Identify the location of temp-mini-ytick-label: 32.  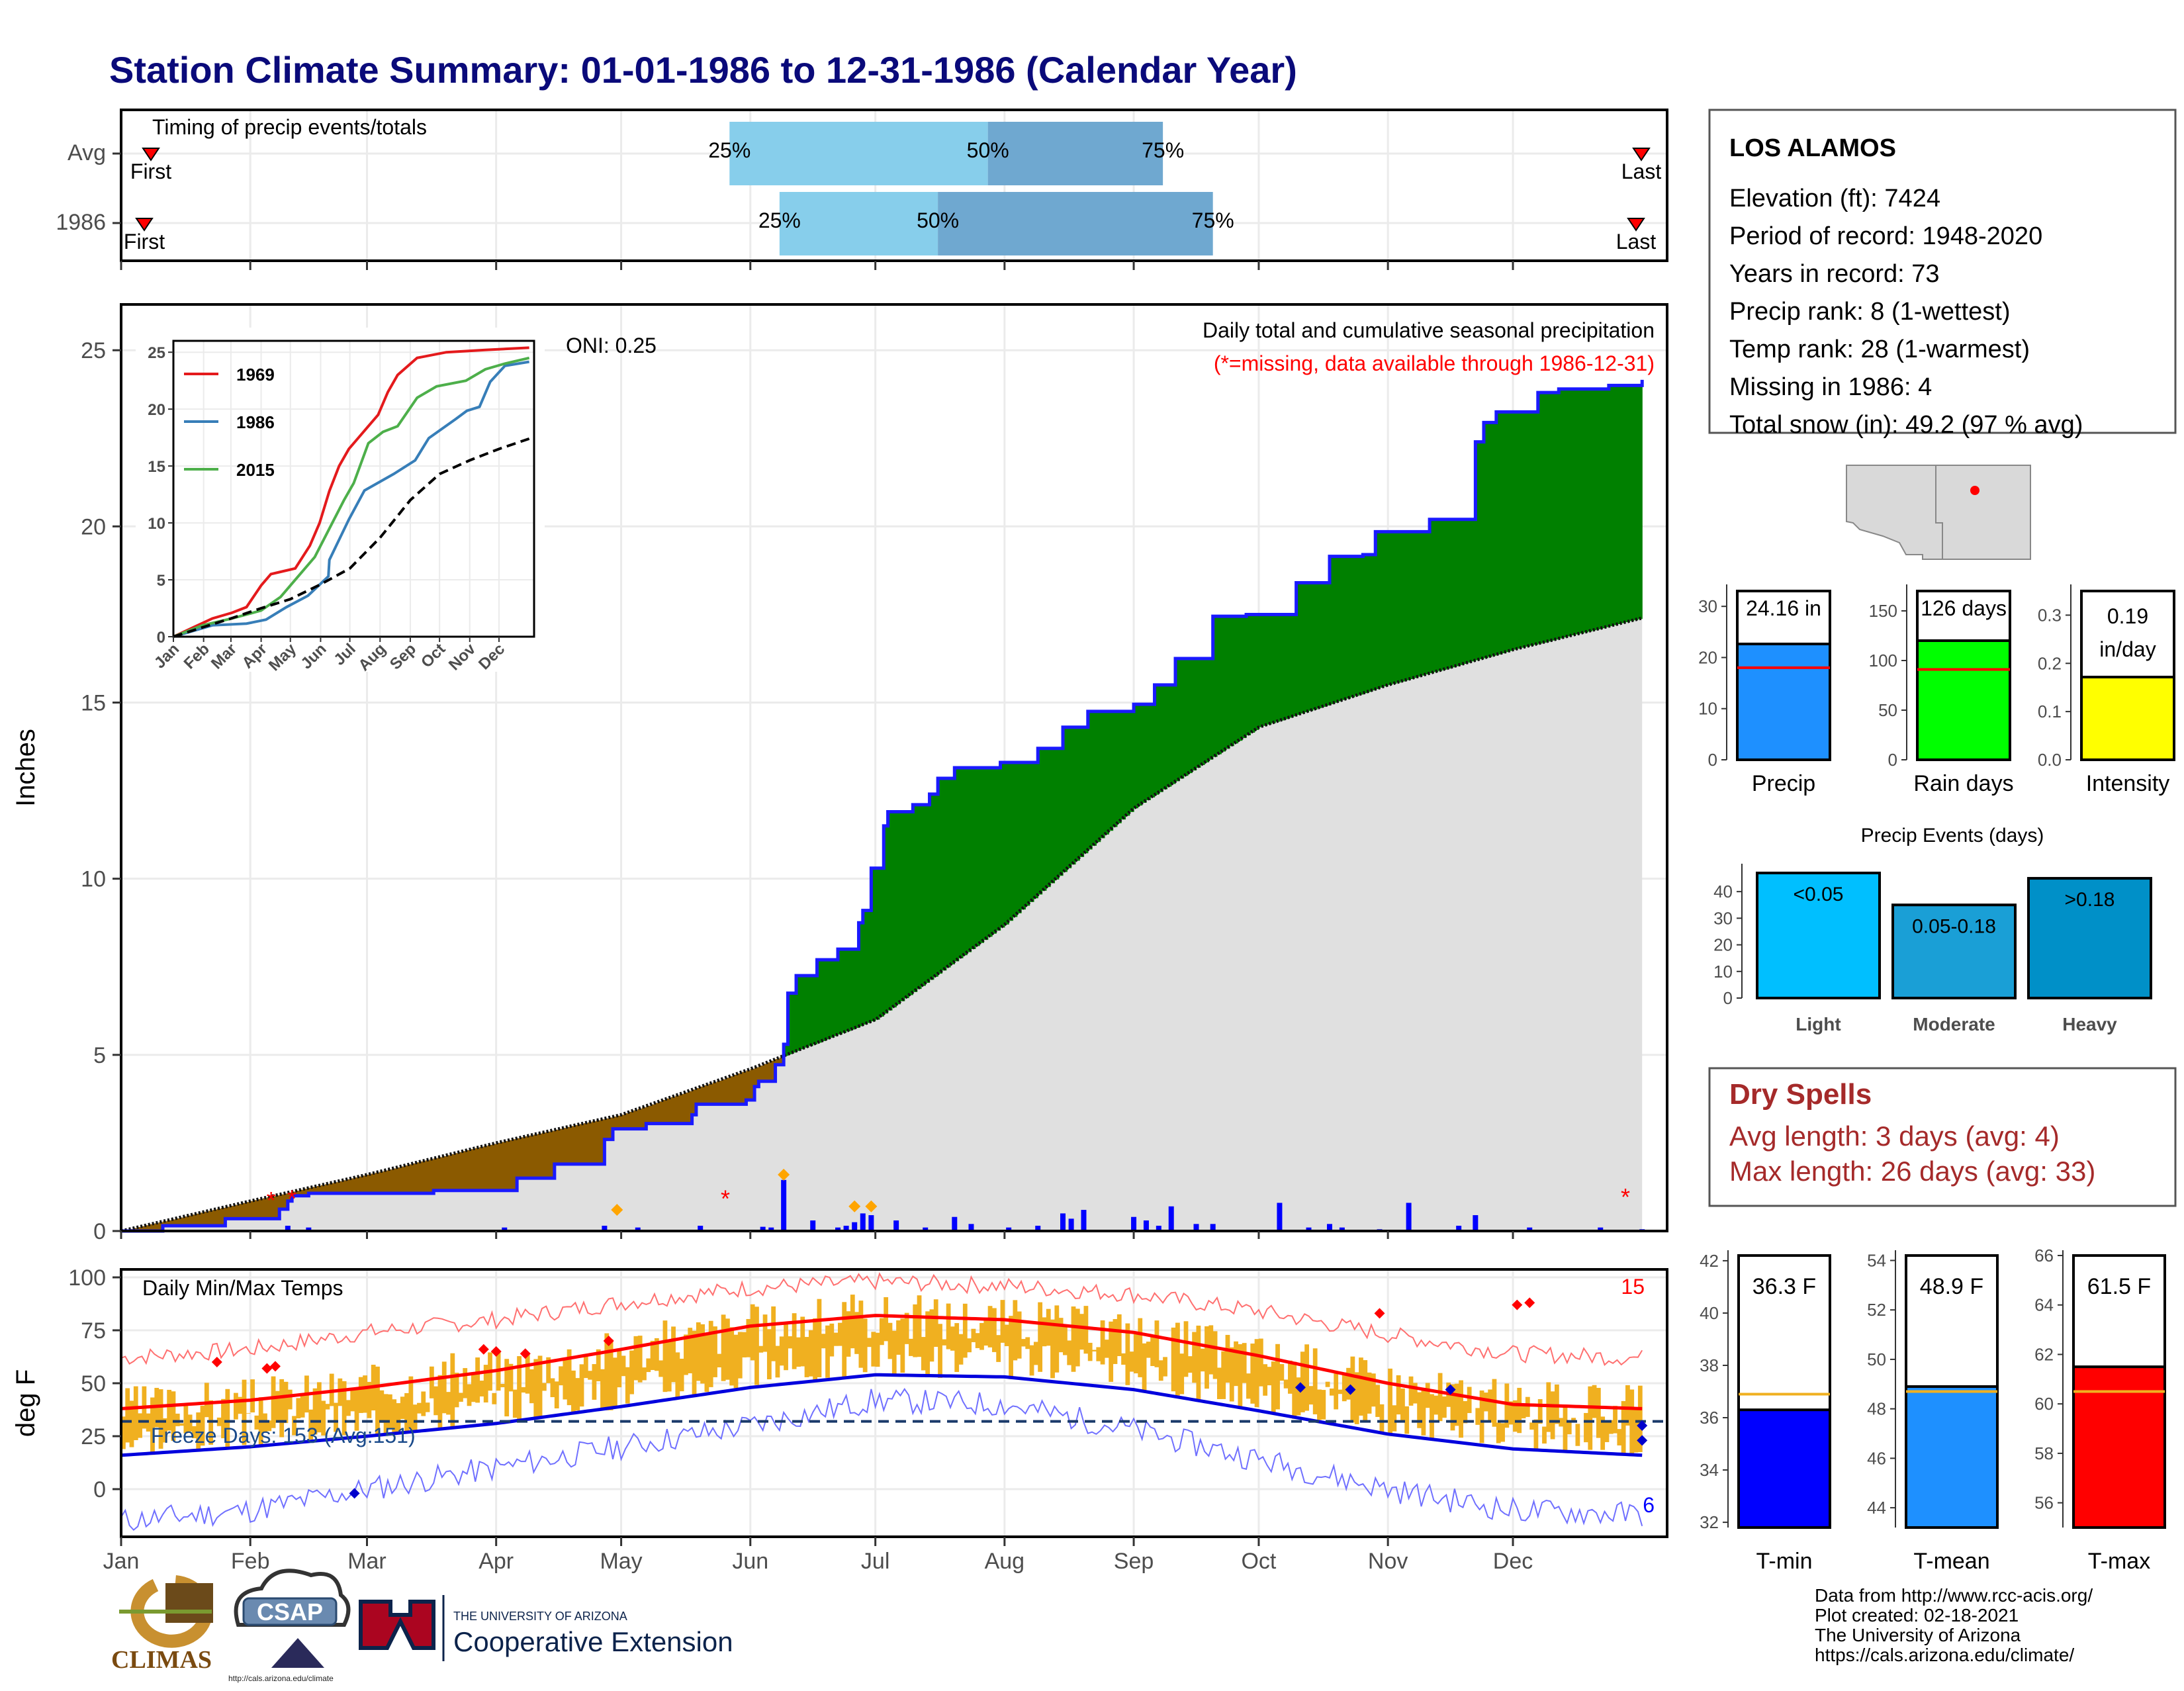
(1709, 1522).